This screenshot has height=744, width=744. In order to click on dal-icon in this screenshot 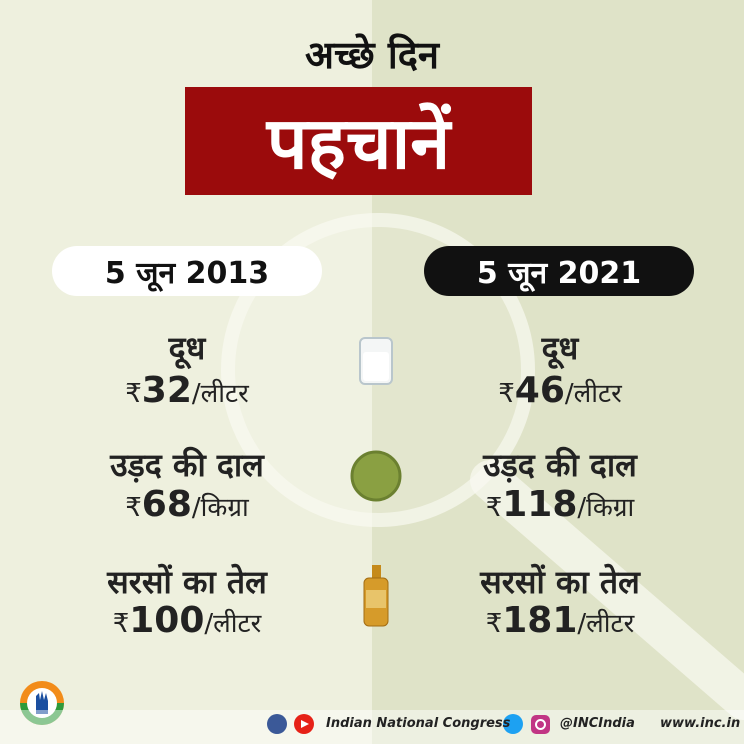, I will do `click(376, 476)`.